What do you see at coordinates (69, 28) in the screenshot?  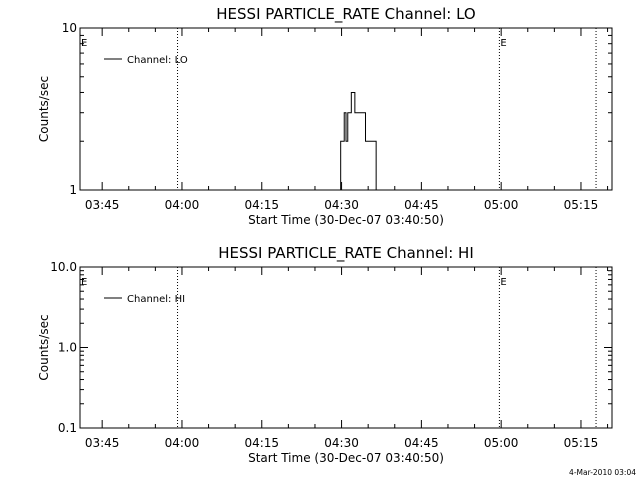 I see `y-tick-label: 10` at bounding box center [69, 28].